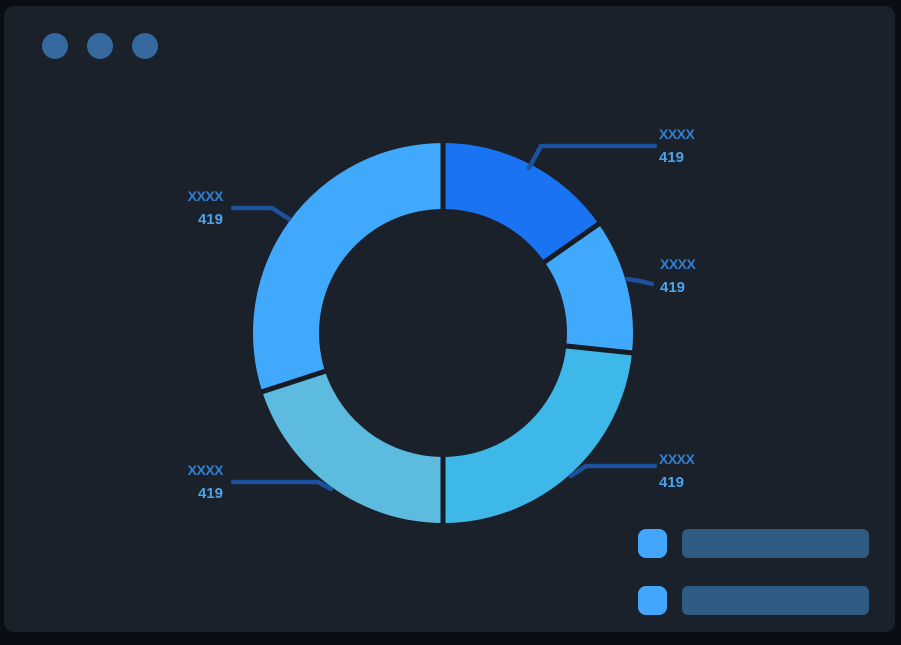 The image size is (901, 645). I want to click on window-controls, so click(100, 46).